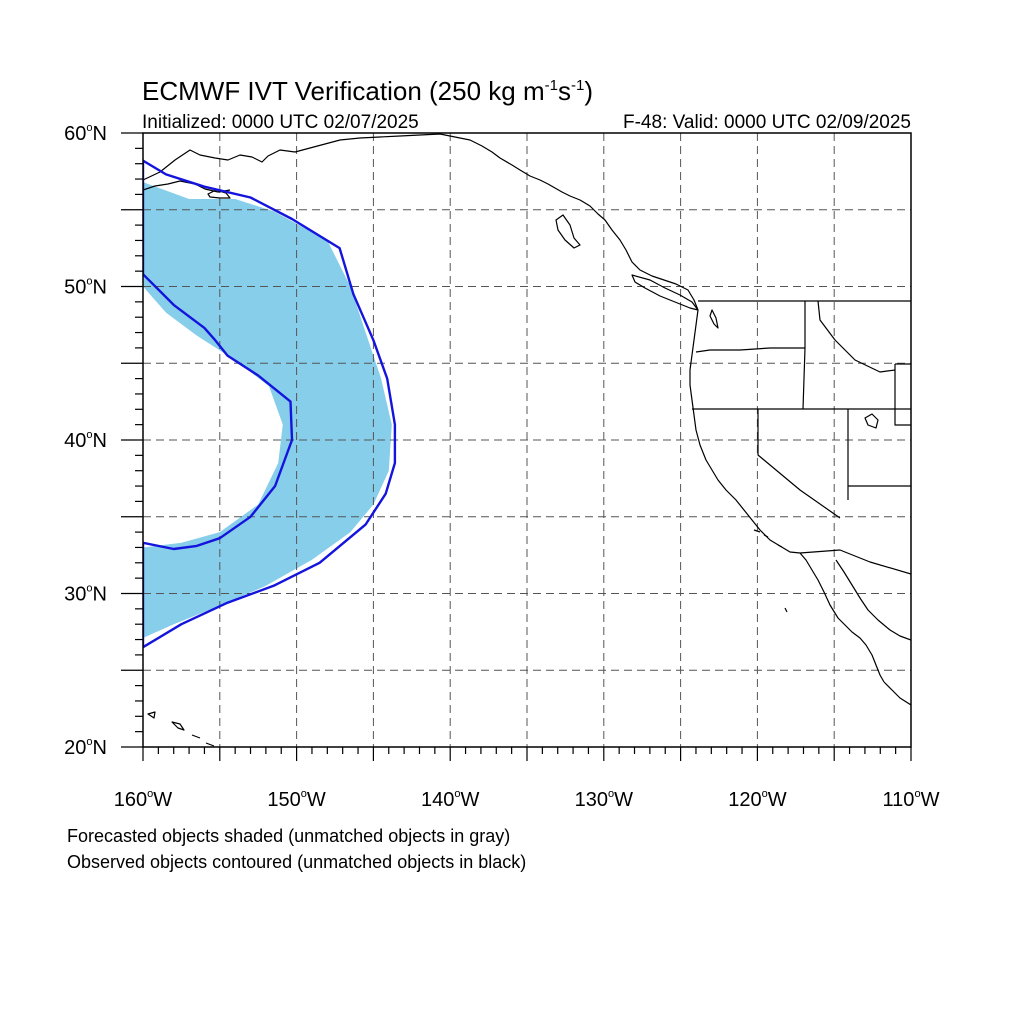 The width and height of the screenshot is (1024, 1024). Describe the element at coordinates (296, 799) in the screenshot. I see `lon-tick-label: 150oW` at that location.